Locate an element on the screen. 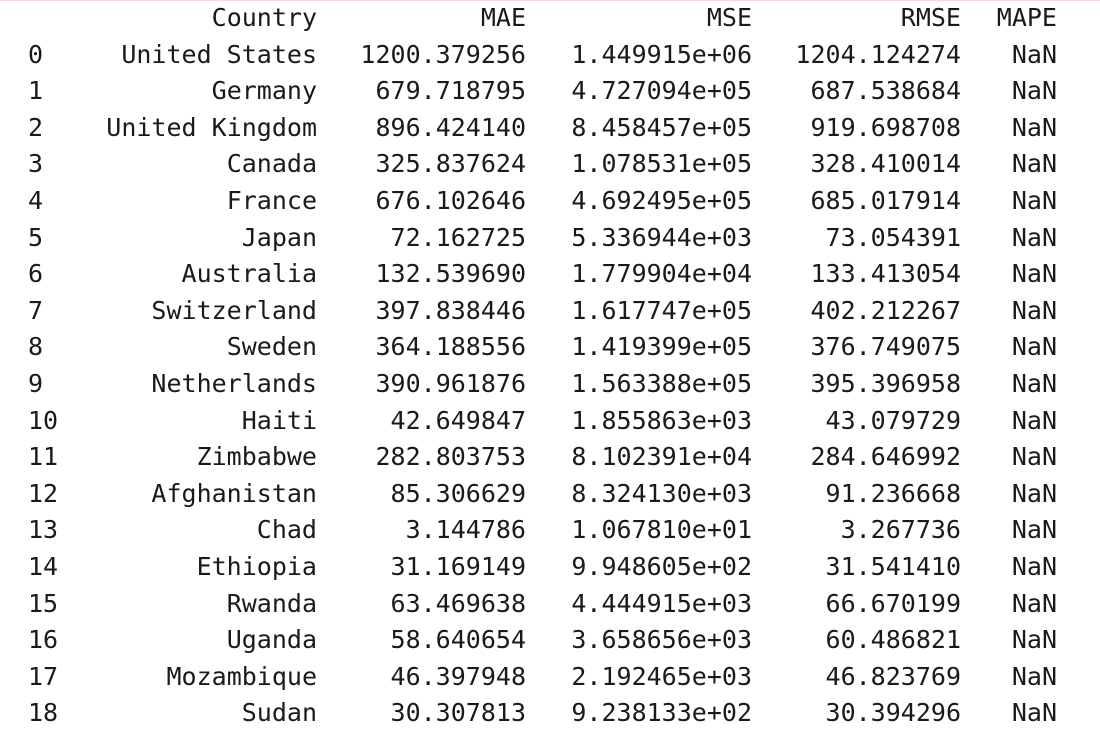 The width and height of the screenshot is (1100, 743). country-cell: Mozambique is located at coordinates (241, 676).